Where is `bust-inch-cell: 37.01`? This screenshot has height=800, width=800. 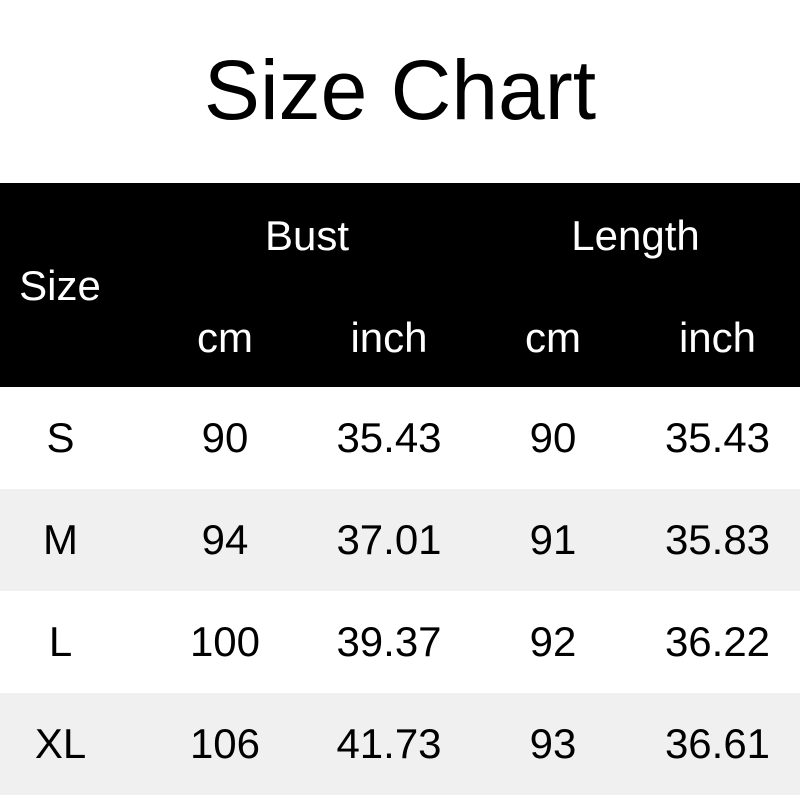
bust-inch-cell: 37.01 is located at coordinates (389, 539).